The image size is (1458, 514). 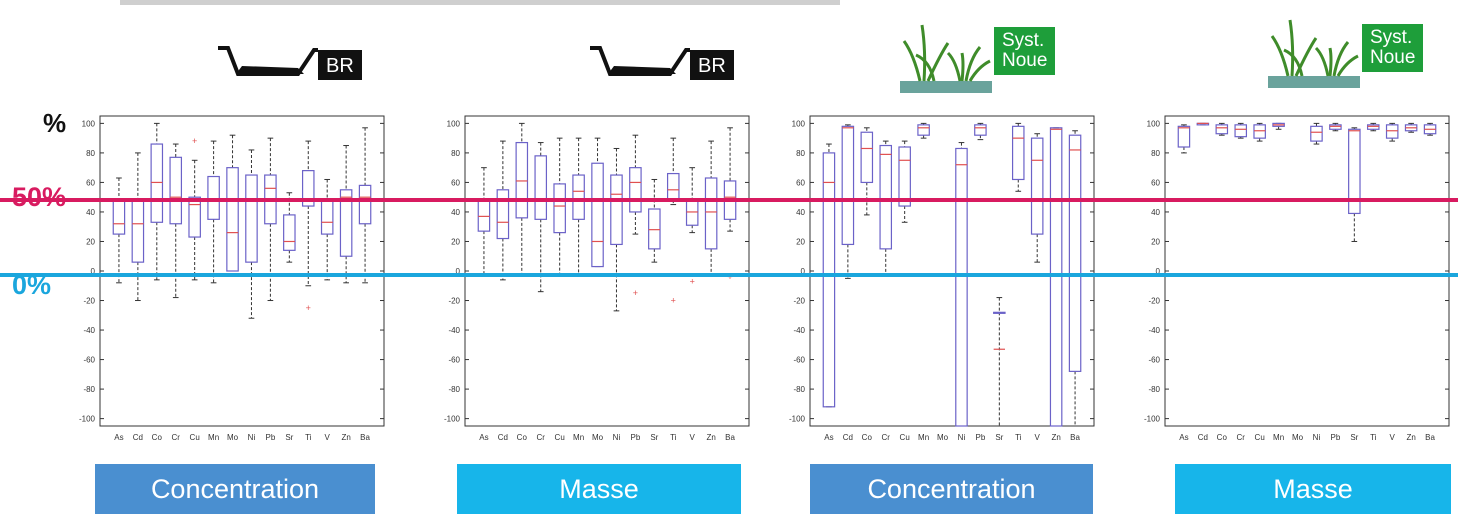 What do you see at coordinates (729, 275) in the screenshot?
I see `zero-percent-line` at bounding box center [729, 275].